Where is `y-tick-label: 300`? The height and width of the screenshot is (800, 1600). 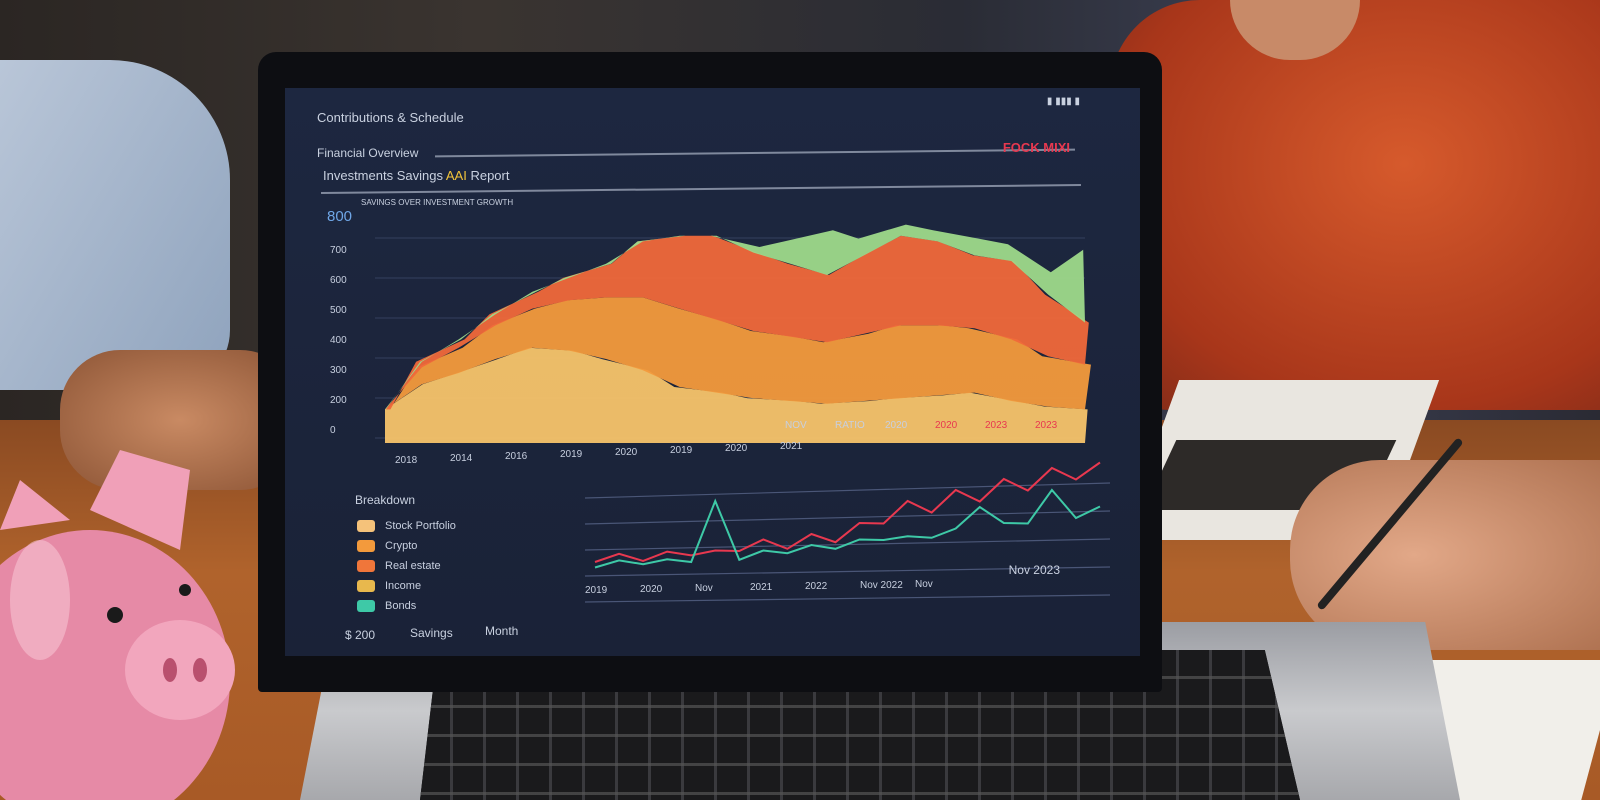
y-tick-label: 300 is located at coordinates (338, 370).